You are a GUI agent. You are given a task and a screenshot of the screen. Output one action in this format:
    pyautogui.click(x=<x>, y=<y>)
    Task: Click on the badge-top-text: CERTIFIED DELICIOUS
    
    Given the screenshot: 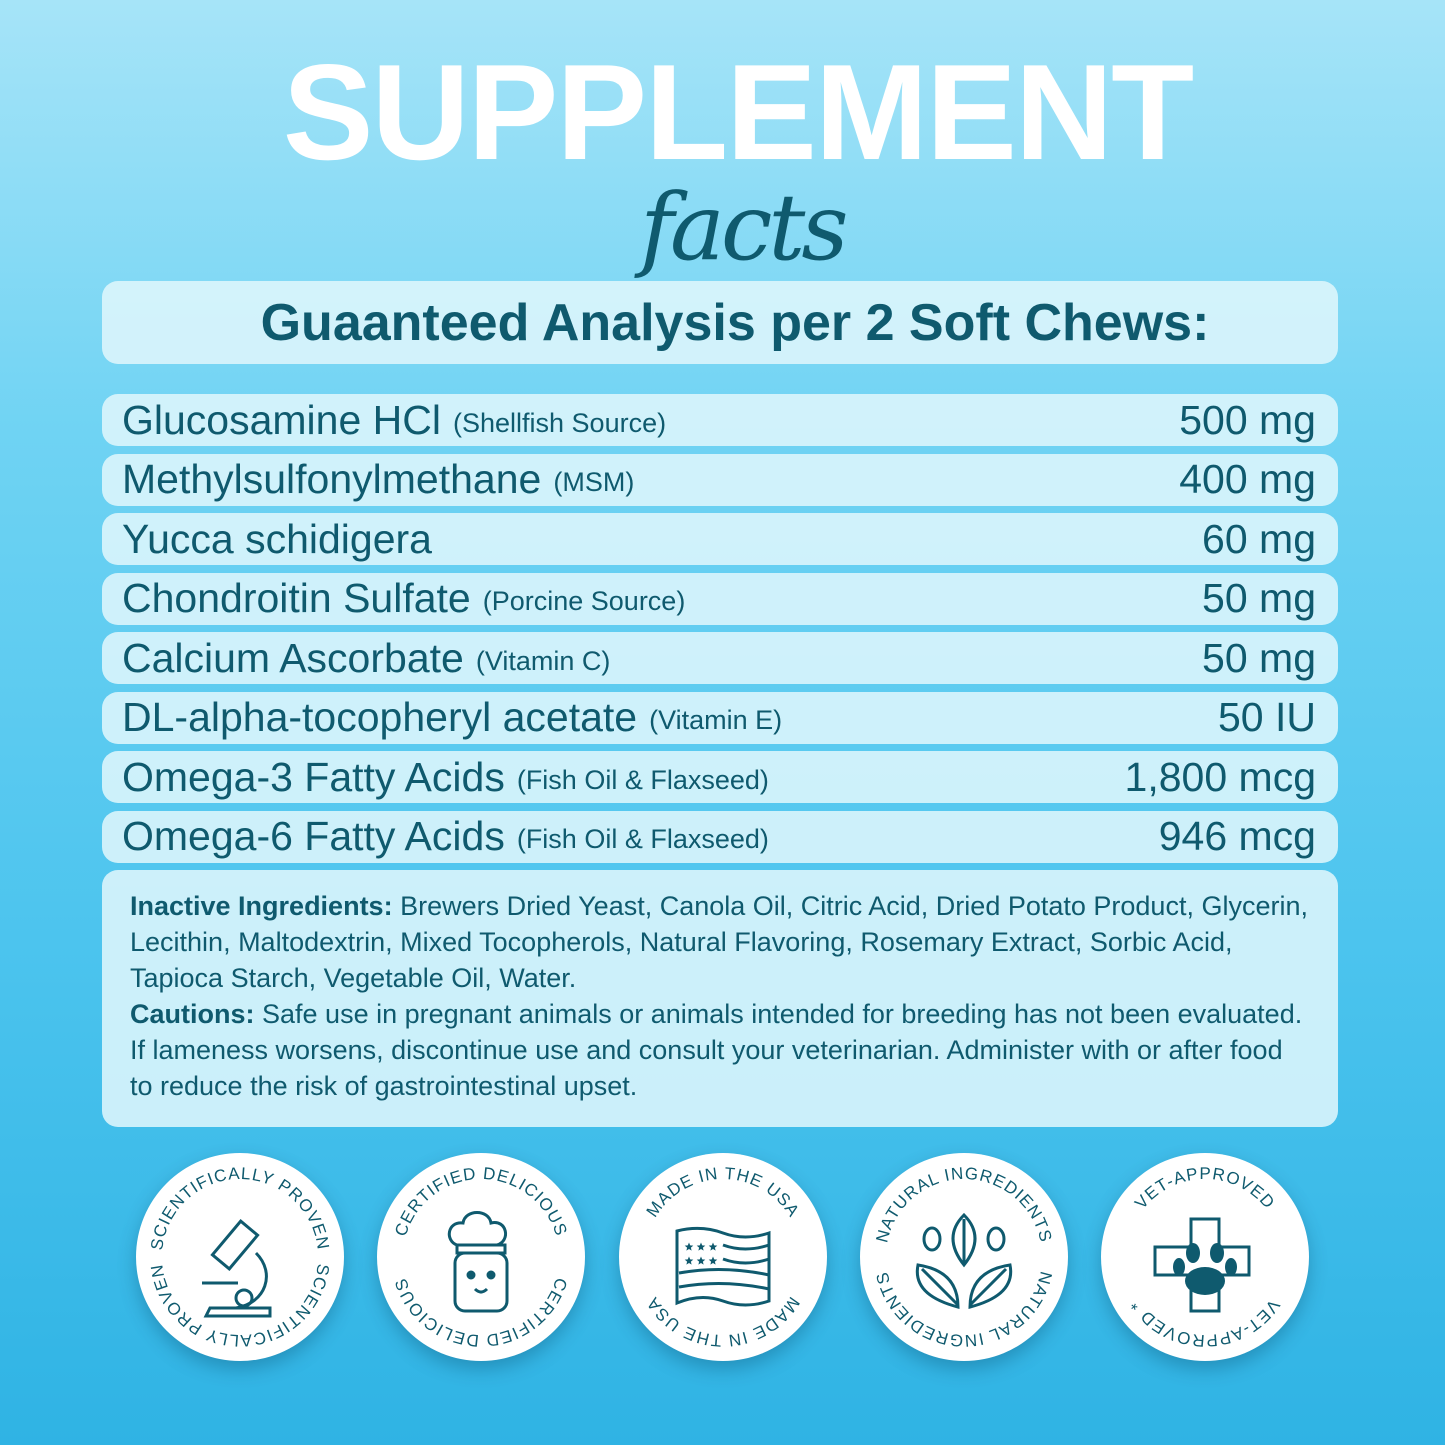 What is the action you would take?
    pyautogui.click(x=481, y=1201)
    